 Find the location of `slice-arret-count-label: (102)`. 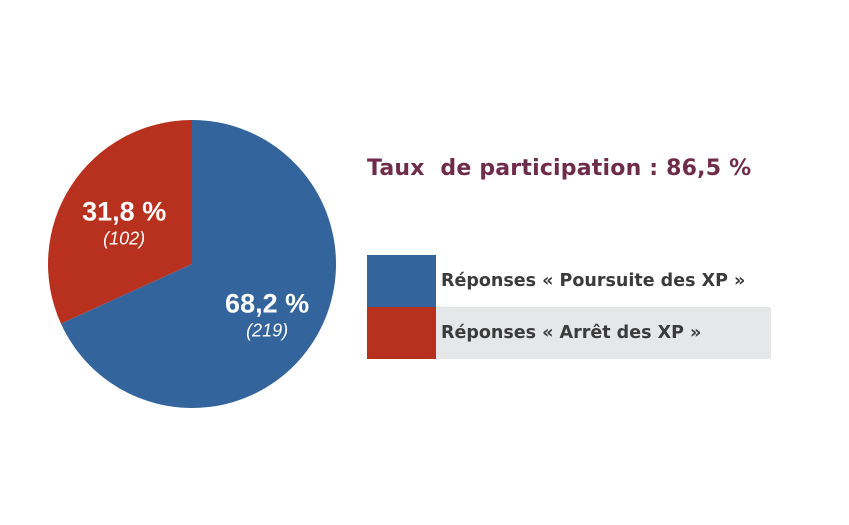

slice-arret-count-label: (102) is located at coordinates (124, 238).